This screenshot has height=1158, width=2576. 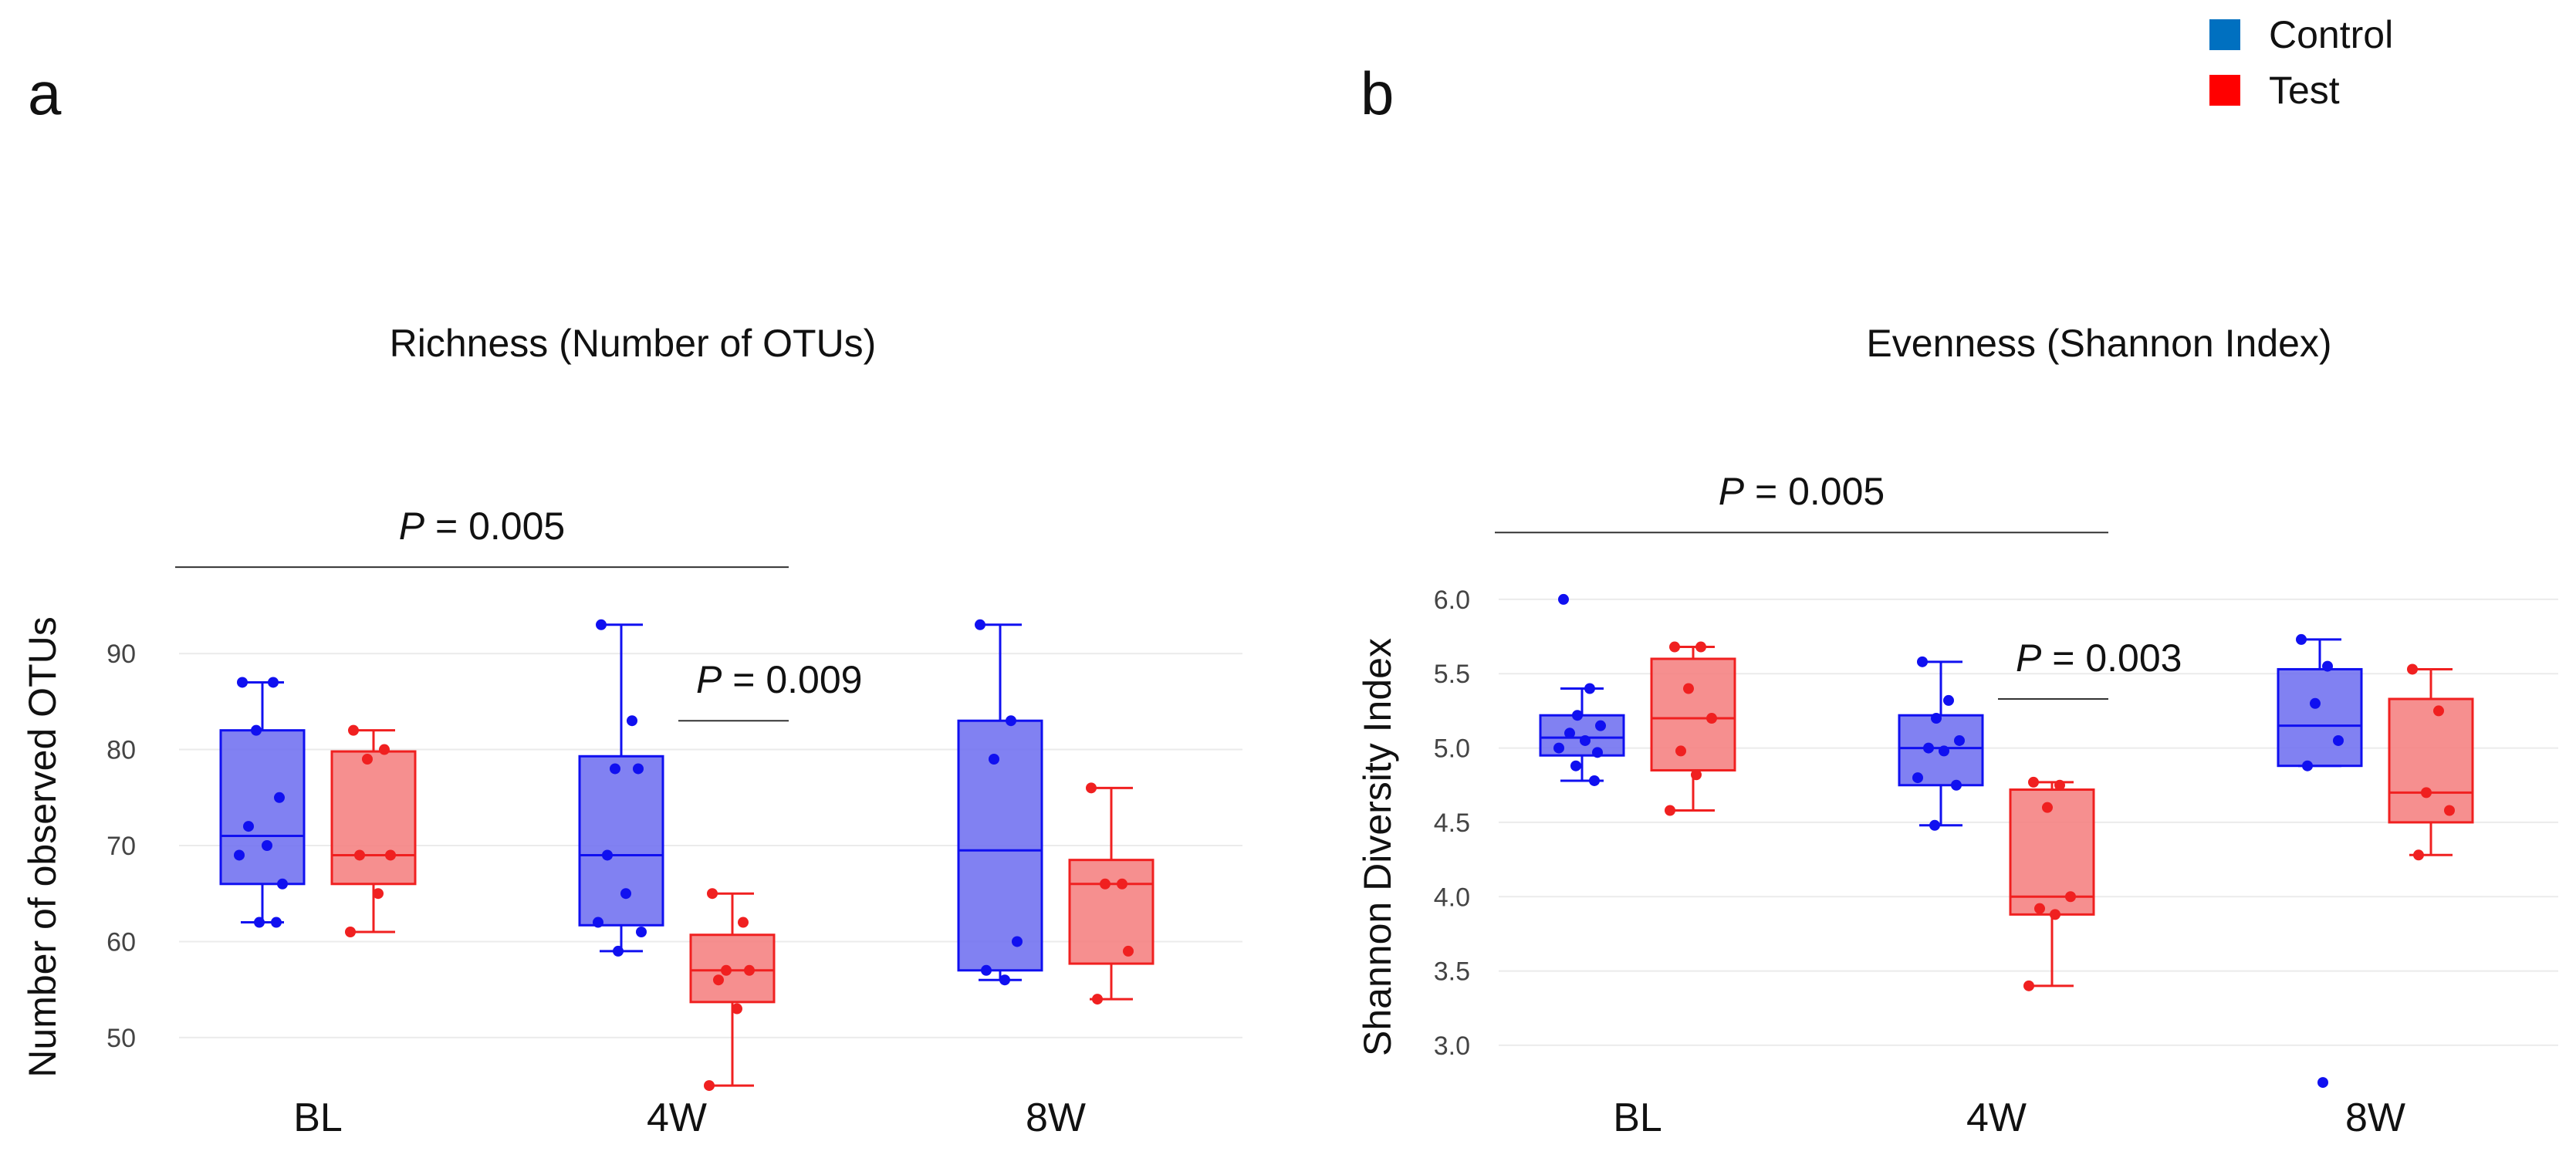 I want to click on legend-label-test: Test, so click(x=2304, y=90).